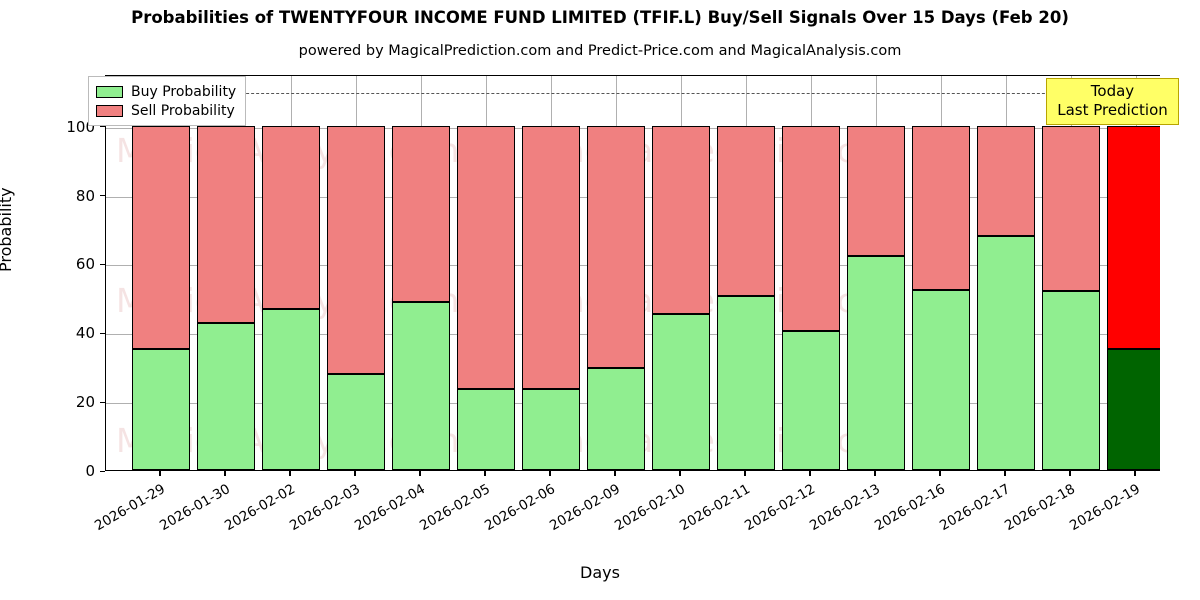 This screenshot has height=600, width=1200. I want to click on y-axis-tick-label: 20, so click(85, 402).